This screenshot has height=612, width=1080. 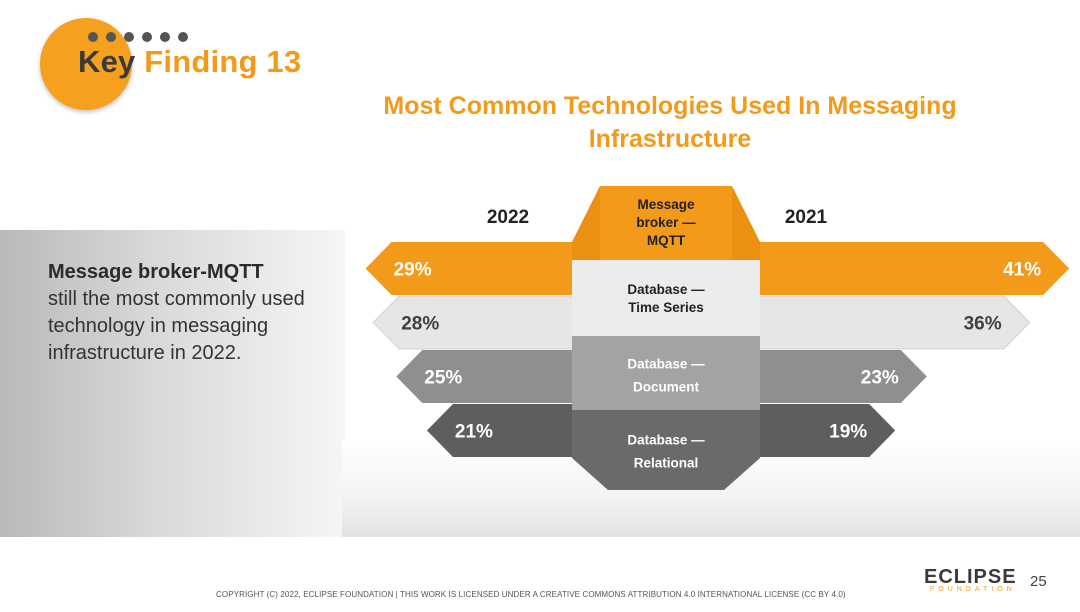 What do you see at coordinates (443, 378) in the screenshot?
I see `value-2022-2: 25%` at bounding box center [443, 378].